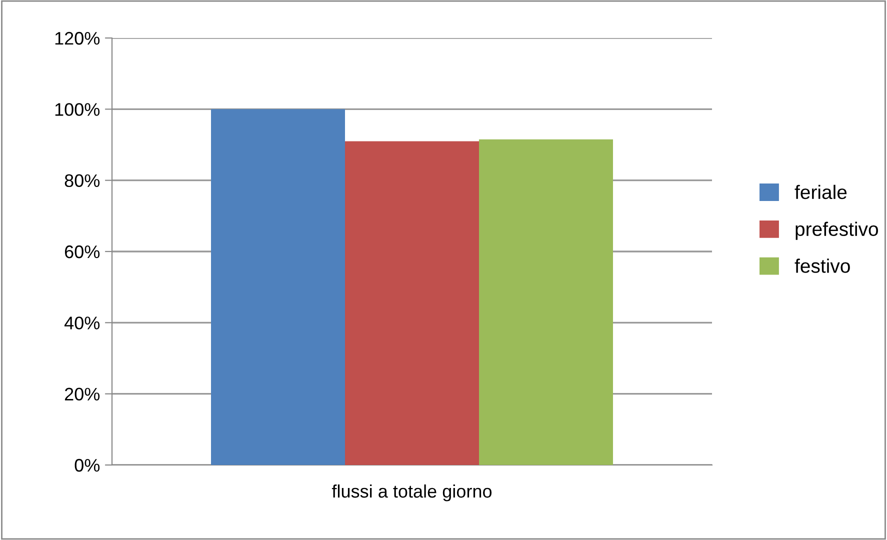 The width and height of the screenshot is (887, 540). What do you see at coordinates (82, 251) in the screenshot?
I see `y-tick-label: 60%` at bounding box center [82, 251].